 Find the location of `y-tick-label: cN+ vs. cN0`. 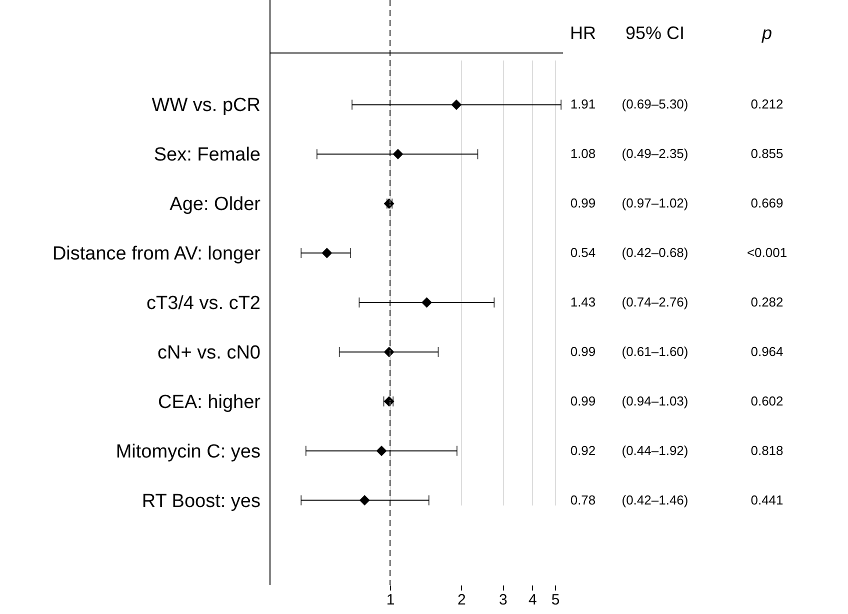

y-tick-label: cN+ vs. cN0 is located at coordinates (209, 353).